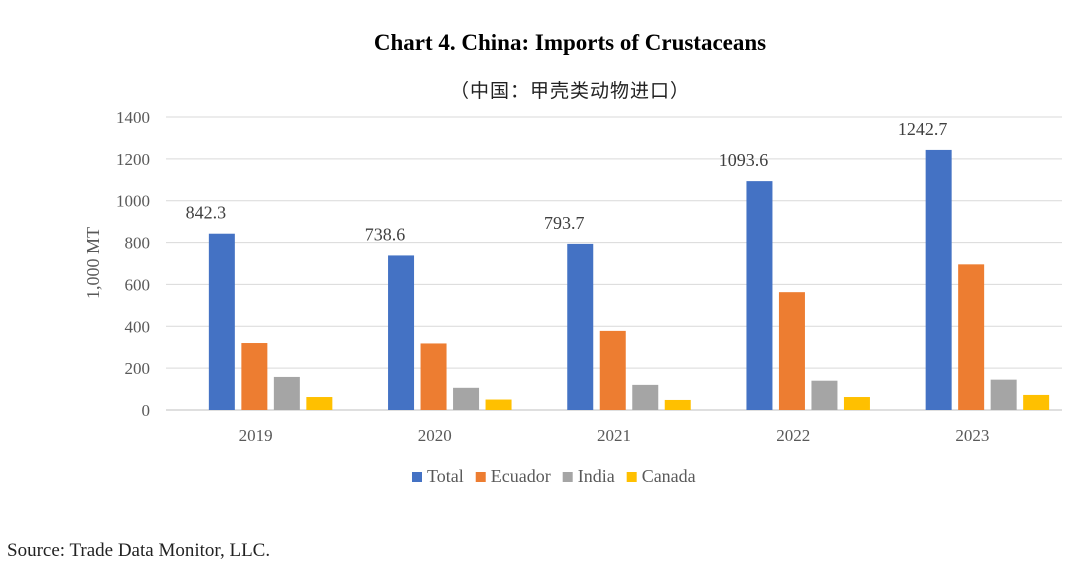  Describe the element at coordinates (256, 435) in the screenshot. I see `x-tick-label: 2019` at that location.